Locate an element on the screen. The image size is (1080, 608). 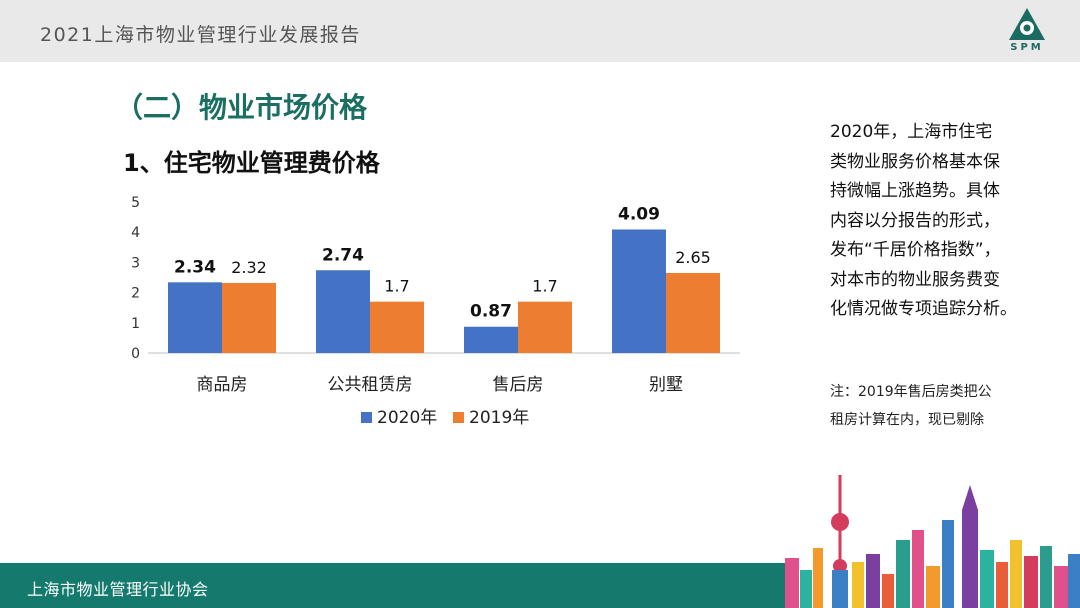
x-tick-label: 公共租赁房 is located at coordinates (370, 385).